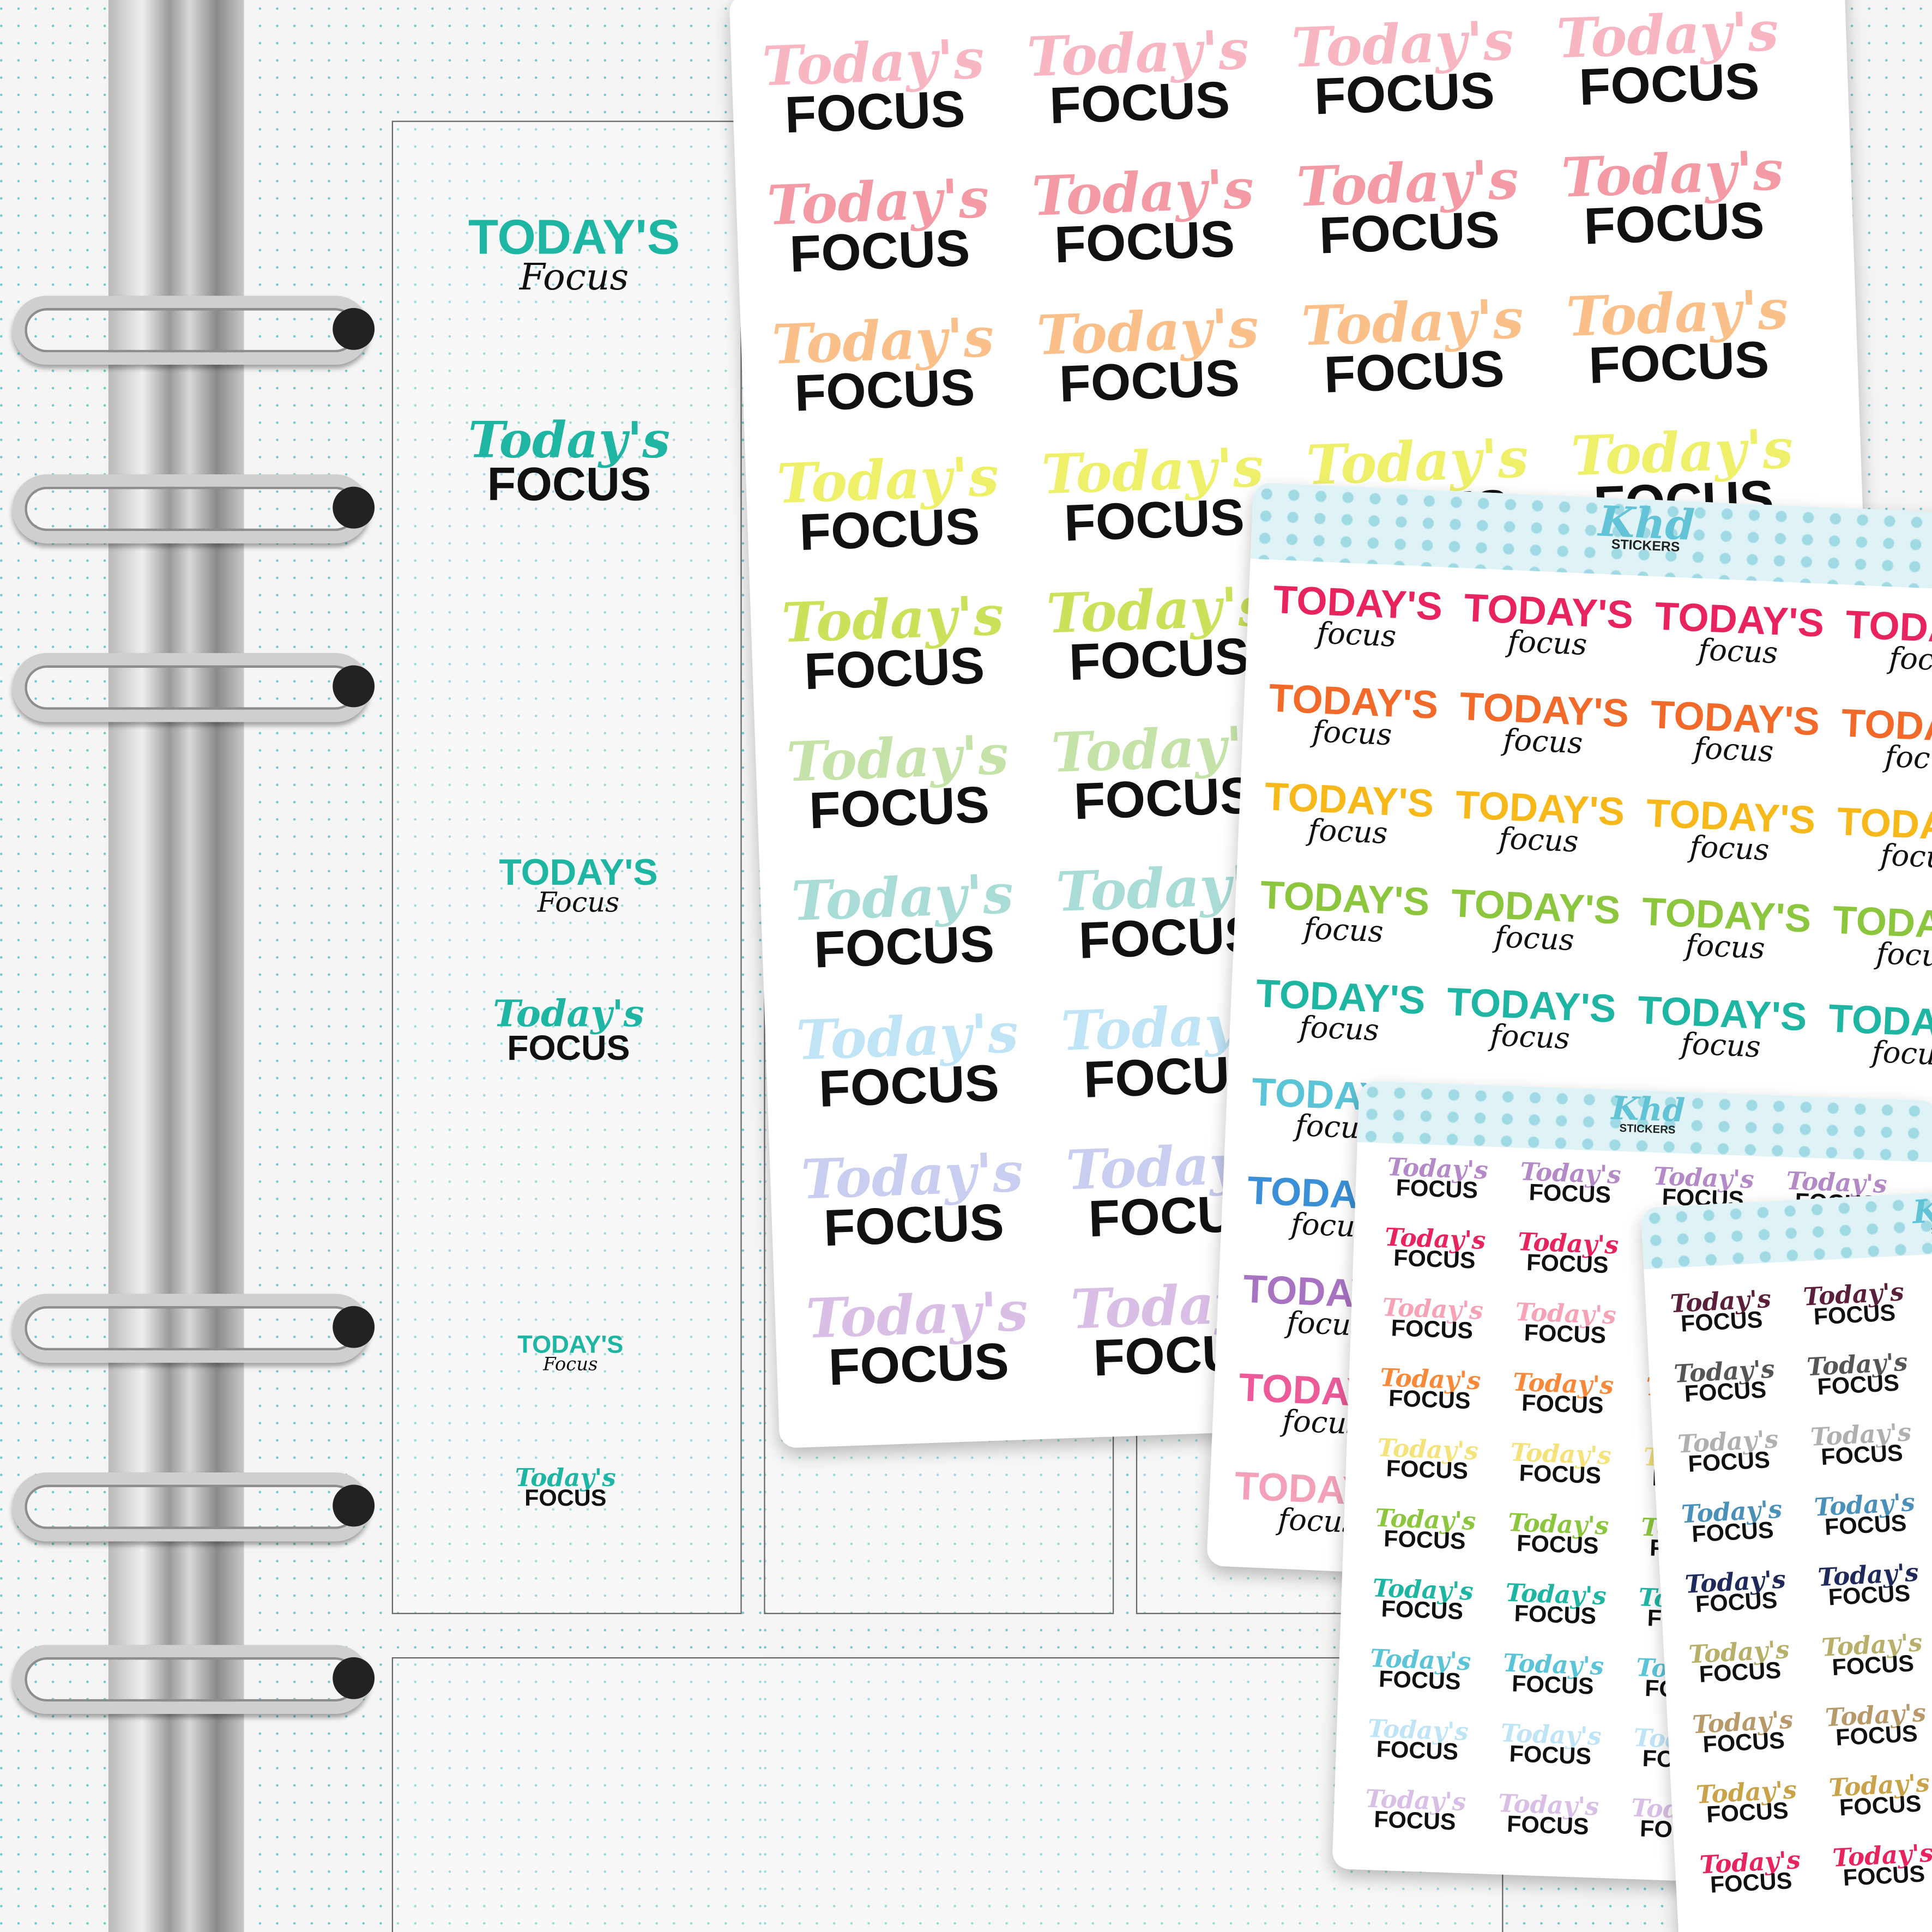  What do you see at coordinates (568, 1014) in the screenshot?
I see `sticker-top-text: Today's` at bounding box center [568, 1014].